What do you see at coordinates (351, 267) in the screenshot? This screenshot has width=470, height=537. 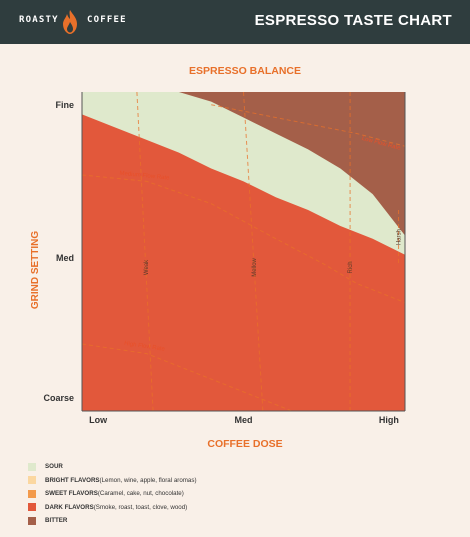 I see `annotation-label-rich: Rich` at bounding box center [351, 267].